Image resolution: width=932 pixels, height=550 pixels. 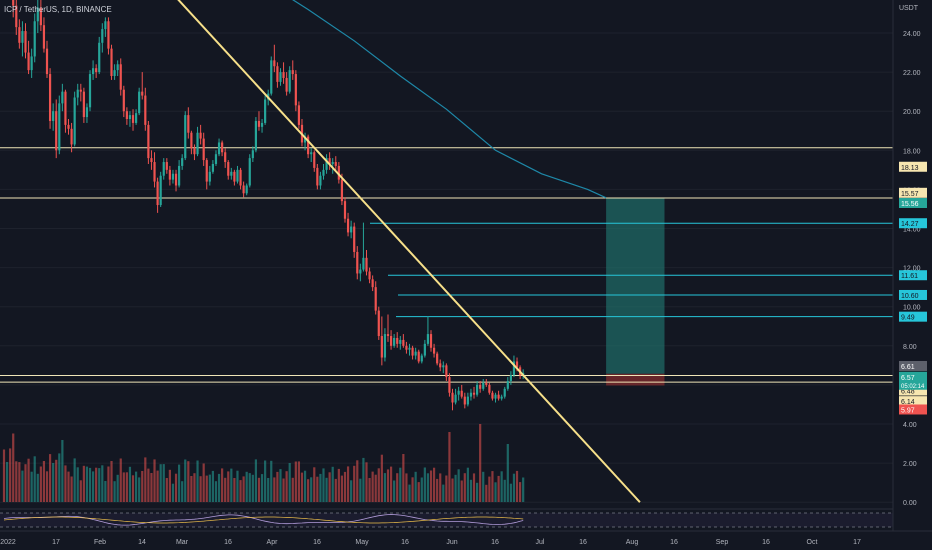 I want to click on position-zones, so click(x=635, y=292).